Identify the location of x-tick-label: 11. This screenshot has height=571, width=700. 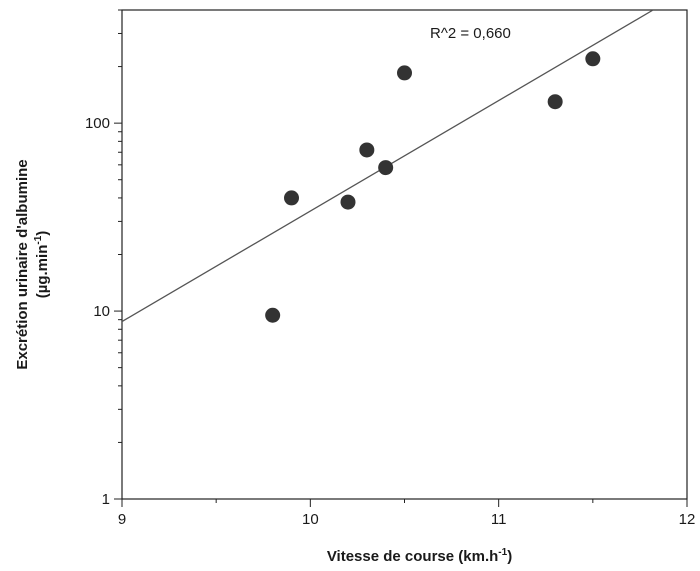
(499, 519).